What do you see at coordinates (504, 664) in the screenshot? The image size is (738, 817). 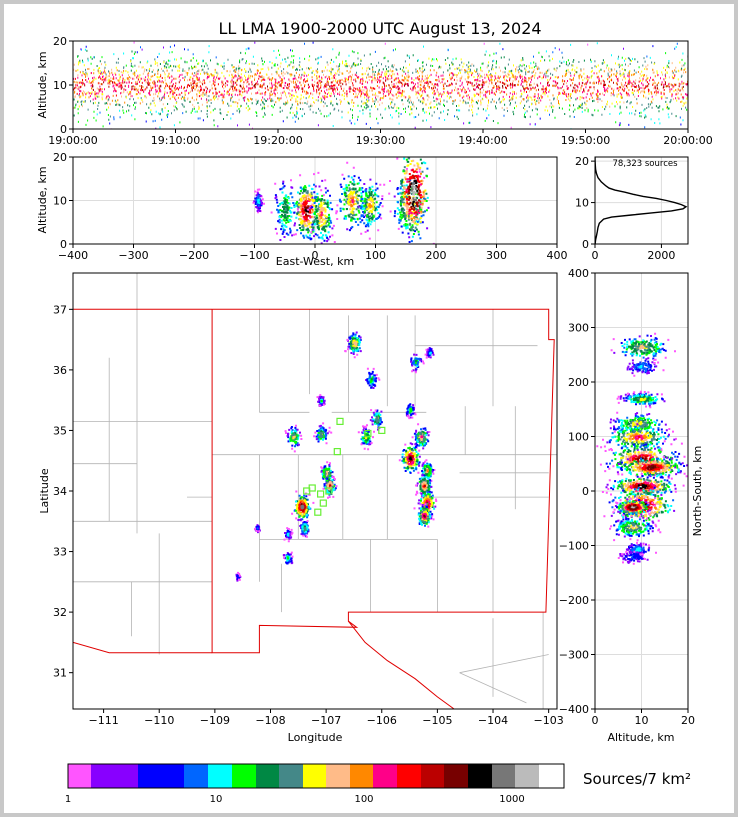 I see `county-boundary` at bounding box center [504, 664].